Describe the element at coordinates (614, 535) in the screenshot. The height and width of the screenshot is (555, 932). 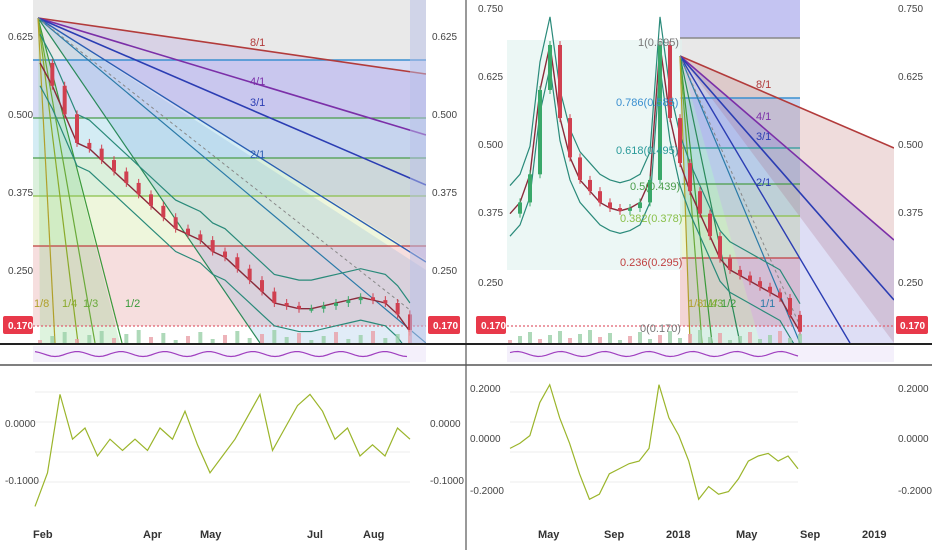
I see `time-tick: Sep` at that location.